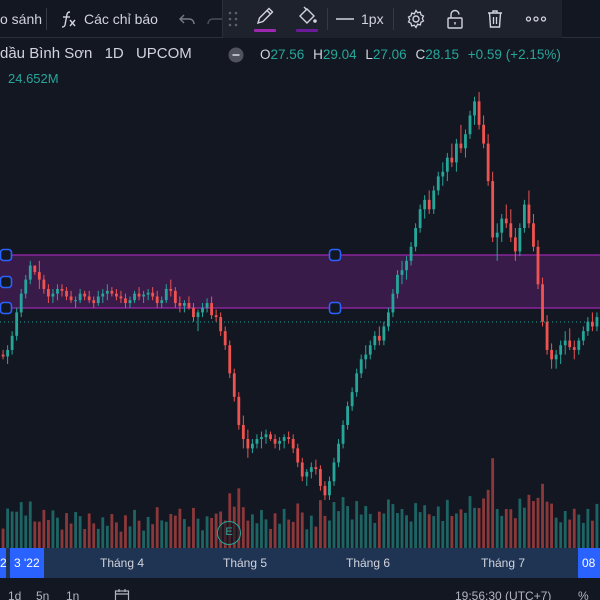  What do you see at coordinates (503, 594) in the screenshot?
I see `clock-time: 19:56:30 (UTC+7)` at bounding box center [503, 594].